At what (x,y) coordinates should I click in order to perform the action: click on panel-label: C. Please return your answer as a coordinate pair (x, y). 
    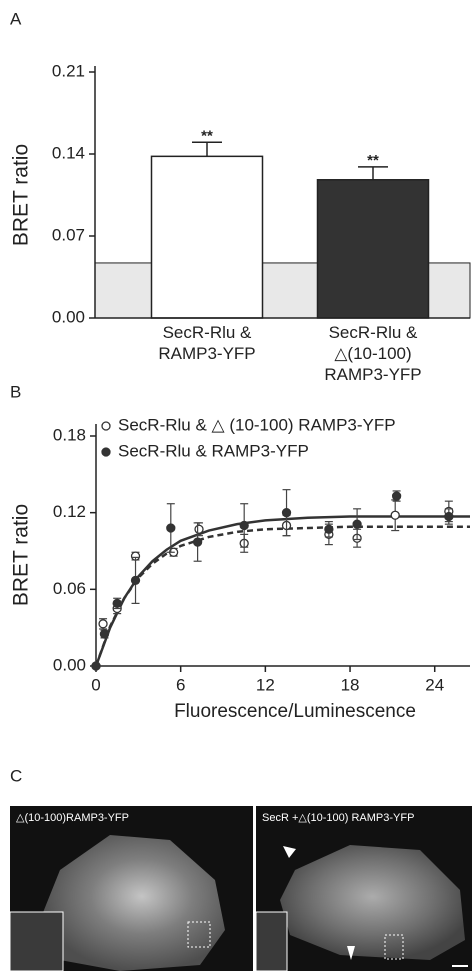
    Looking at the image, I should click on (16, 775).